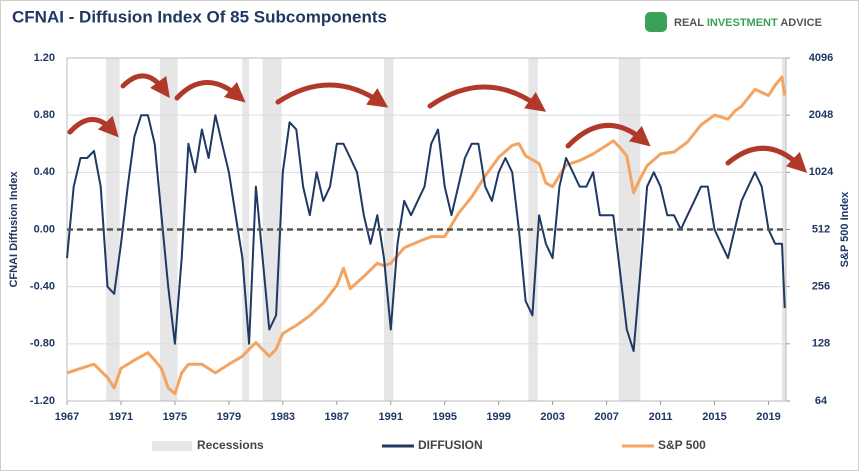  What do you see at coordinates (821, 344) in the screenshot?
I see `y2-tick-label: 128` at bounding box center [821, 344].